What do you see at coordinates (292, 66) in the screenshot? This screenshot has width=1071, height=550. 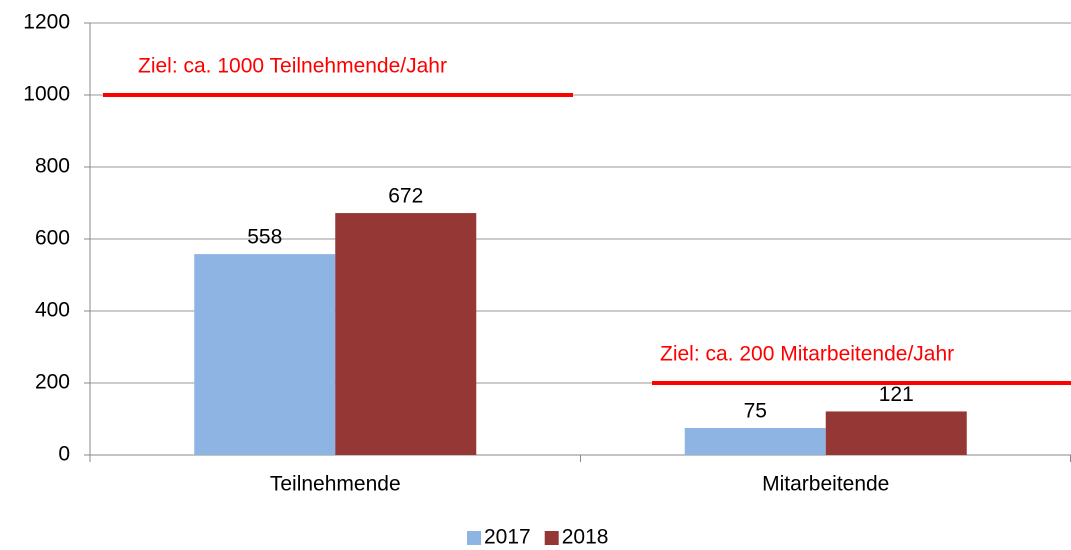 I see `target-label: Ziel: ca. 1000 Teilnehmende/Jahr` at bounding box center [292, 66].